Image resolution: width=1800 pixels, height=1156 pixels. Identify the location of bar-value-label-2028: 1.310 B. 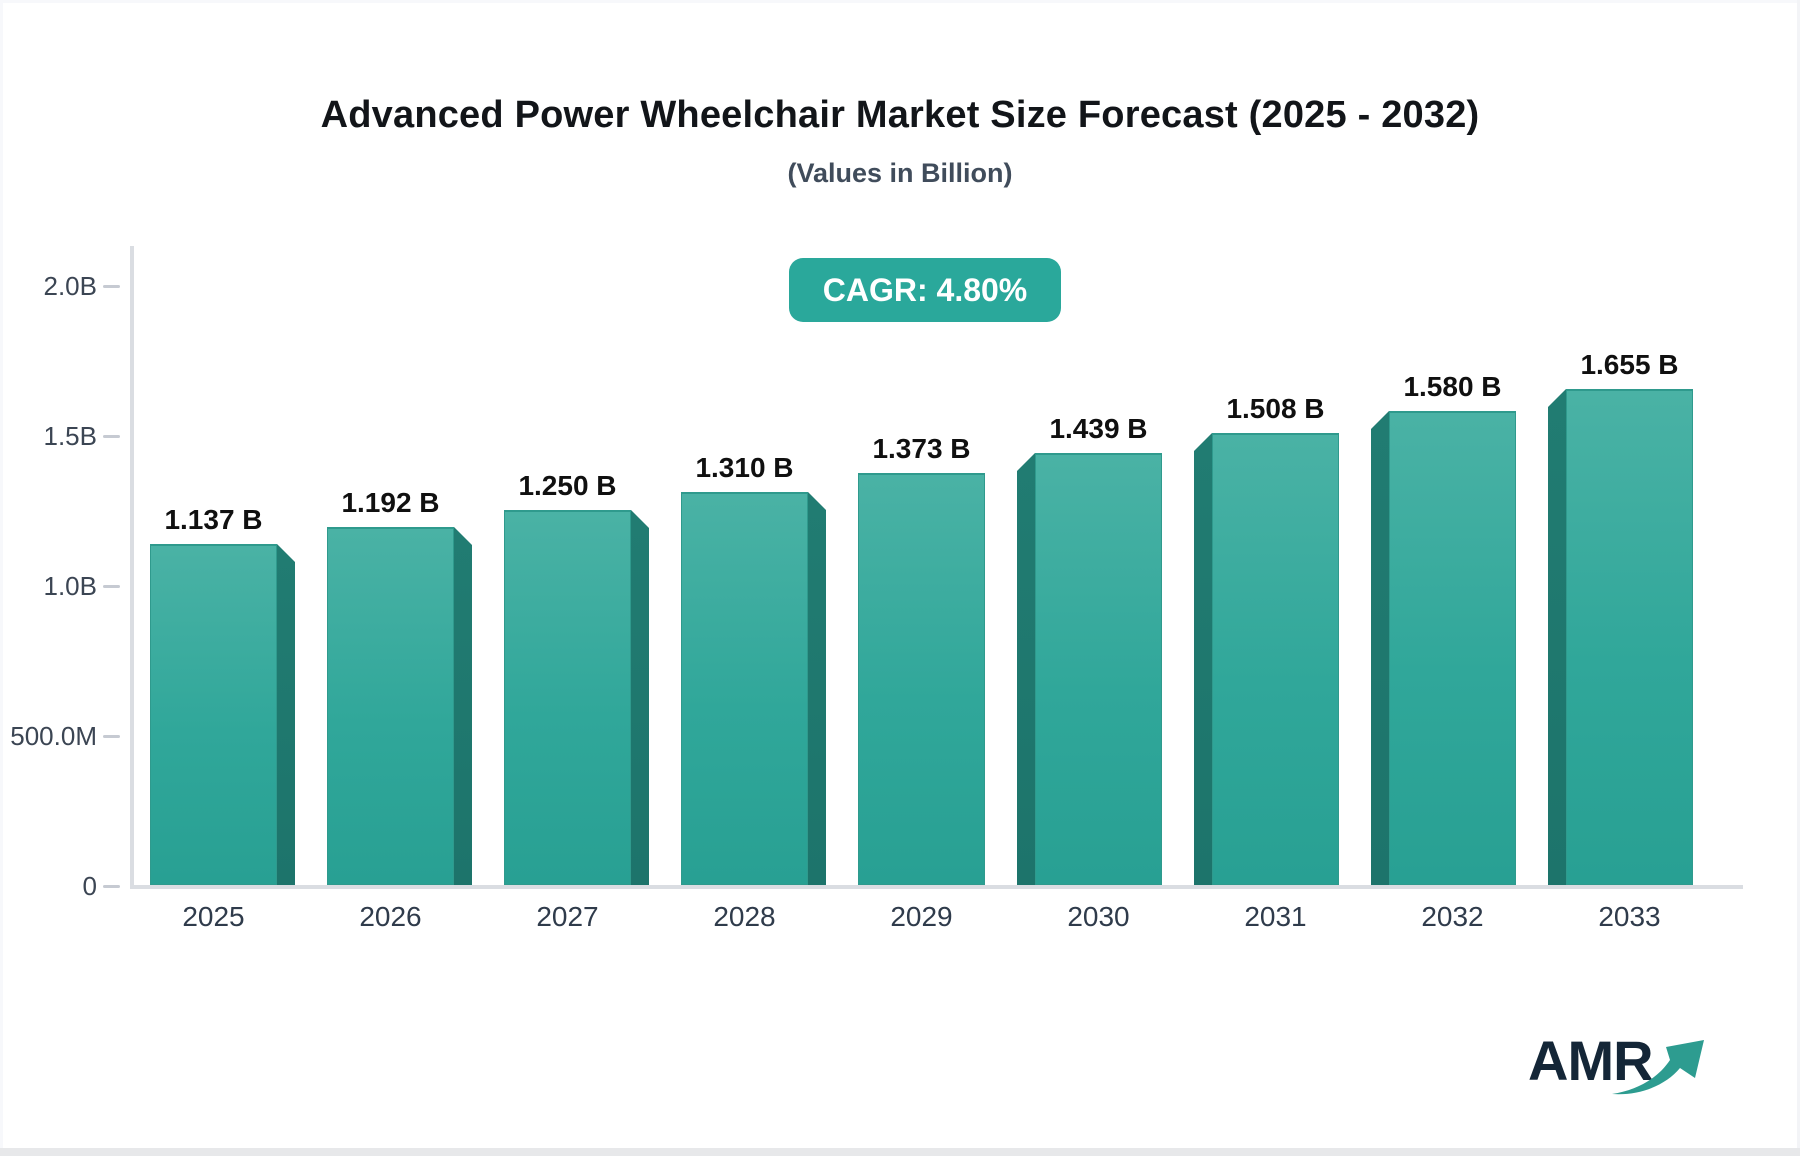
(744, 467).